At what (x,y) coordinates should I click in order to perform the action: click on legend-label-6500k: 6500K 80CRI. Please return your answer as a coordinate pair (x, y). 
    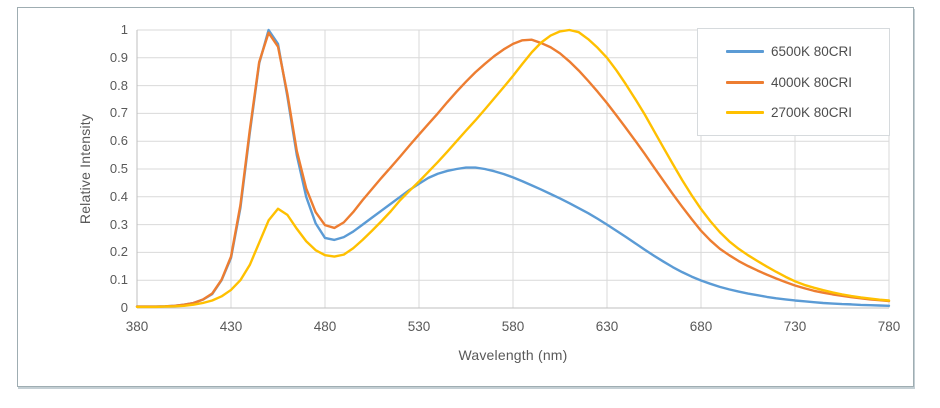
    Looking at the image, I should click on (812, 52).